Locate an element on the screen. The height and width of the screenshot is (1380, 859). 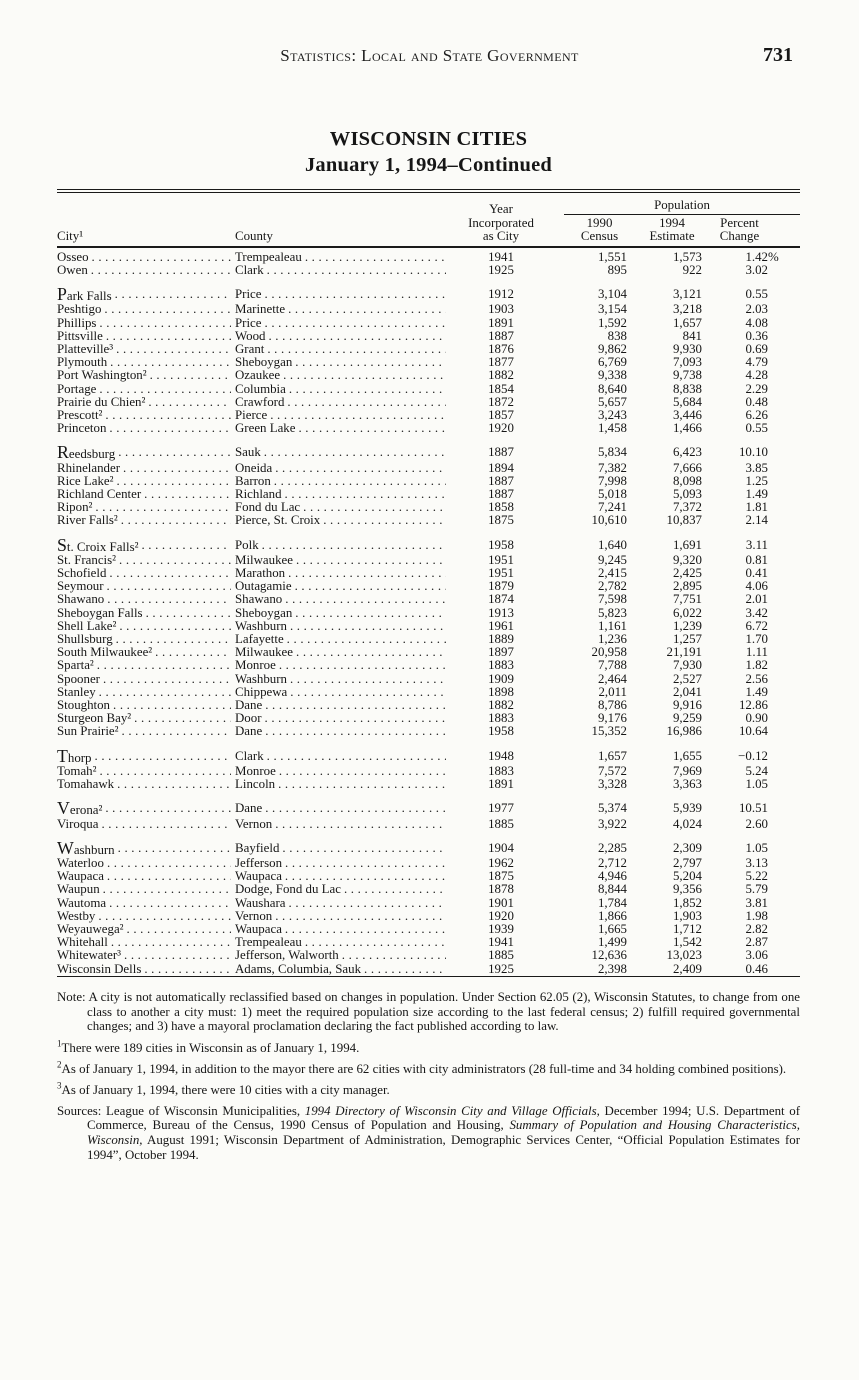
county-name: Clark is located at coordinates (249, 756).